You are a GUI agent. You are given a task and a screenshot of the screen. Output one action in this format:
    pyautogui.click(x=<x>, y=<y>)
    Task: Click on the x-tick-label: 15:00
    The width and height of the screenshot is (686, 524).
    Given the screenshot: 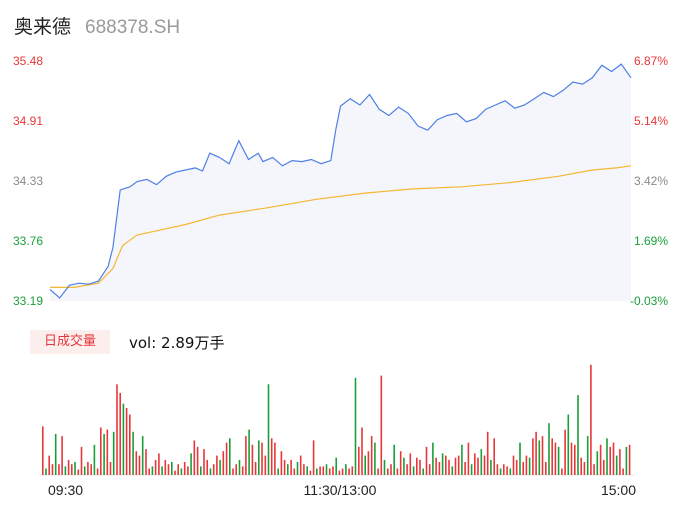 What is the action you would take?
    pyautogui.click(x=618, y=490)
    